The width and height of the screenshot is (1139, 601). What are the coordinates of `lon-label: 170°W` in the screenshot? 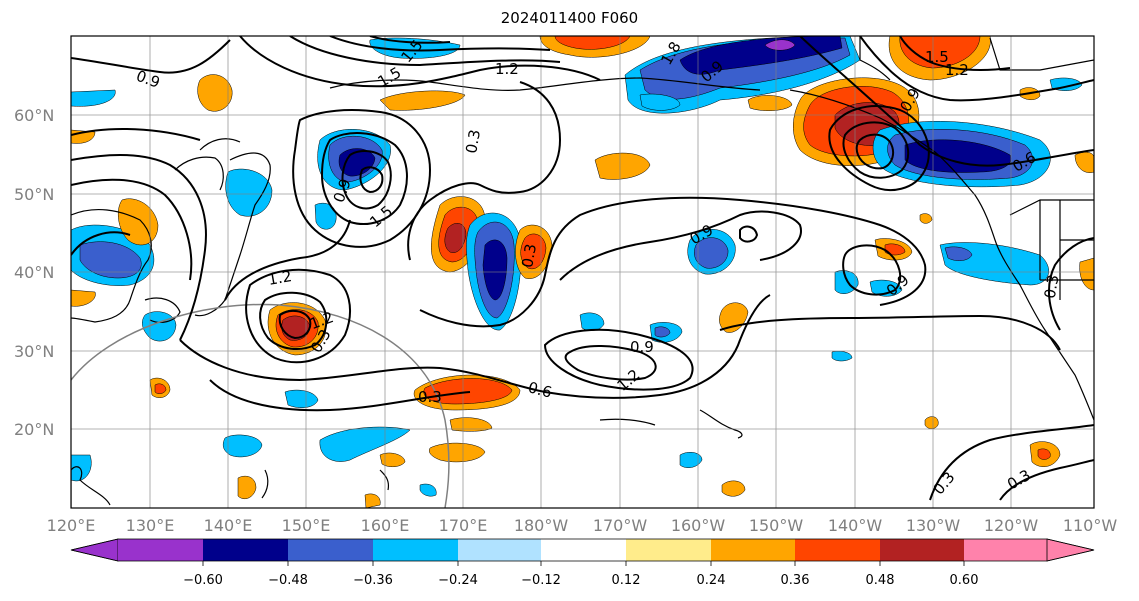 It's located at (620, 525).